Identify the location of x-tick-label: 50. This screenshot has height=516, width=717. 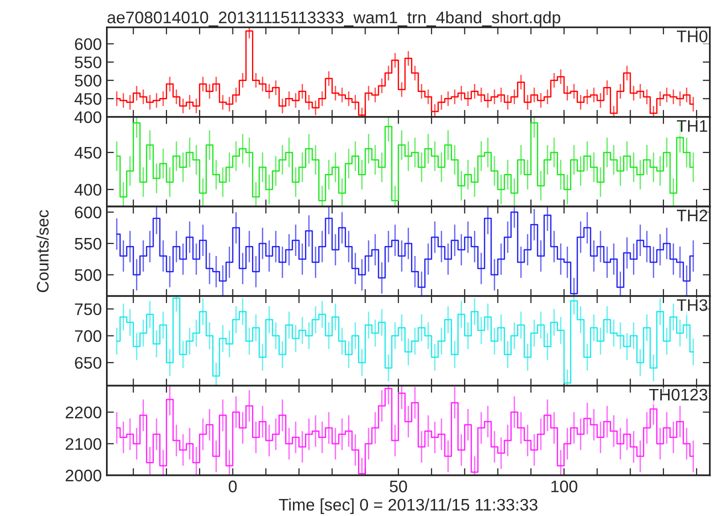
(399, 486).